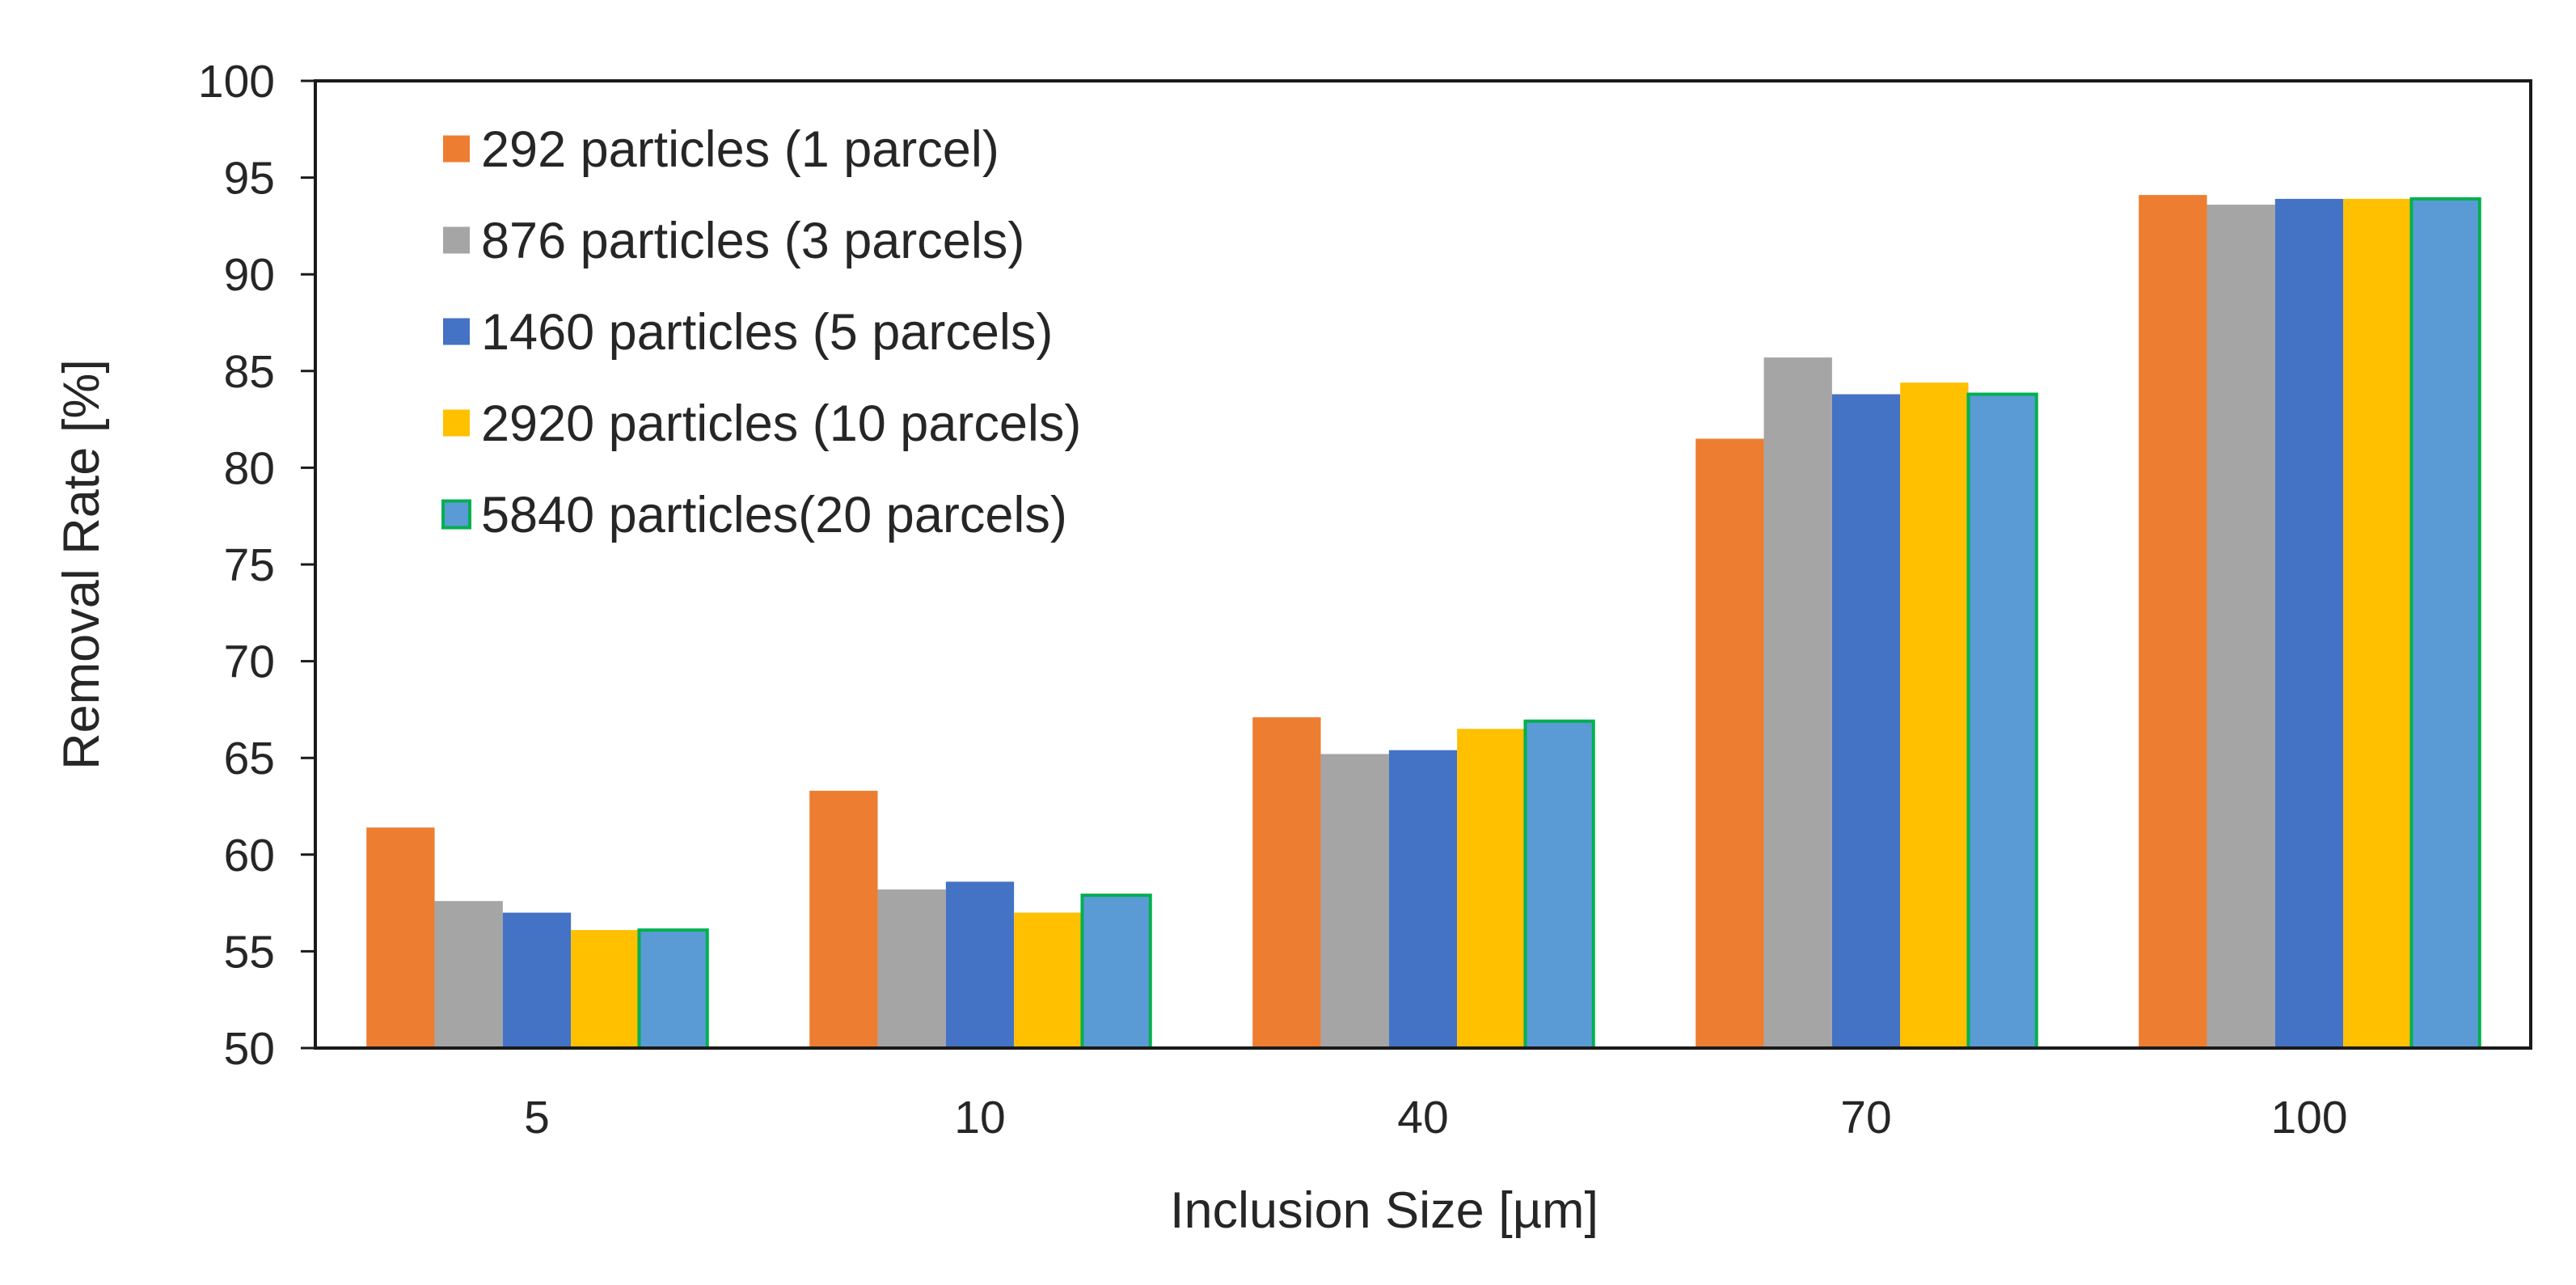  Describe the element at coordinates (1422, 1118) in the screenshot. I see `x-tick-label: 40` at that location.